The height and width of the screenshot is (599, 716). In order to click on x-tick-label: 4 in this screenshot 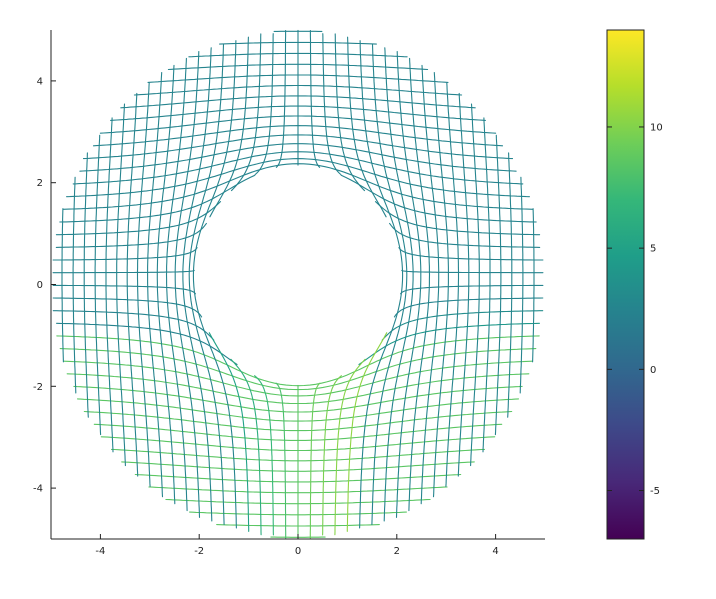, I will do `click(495, 551)`.